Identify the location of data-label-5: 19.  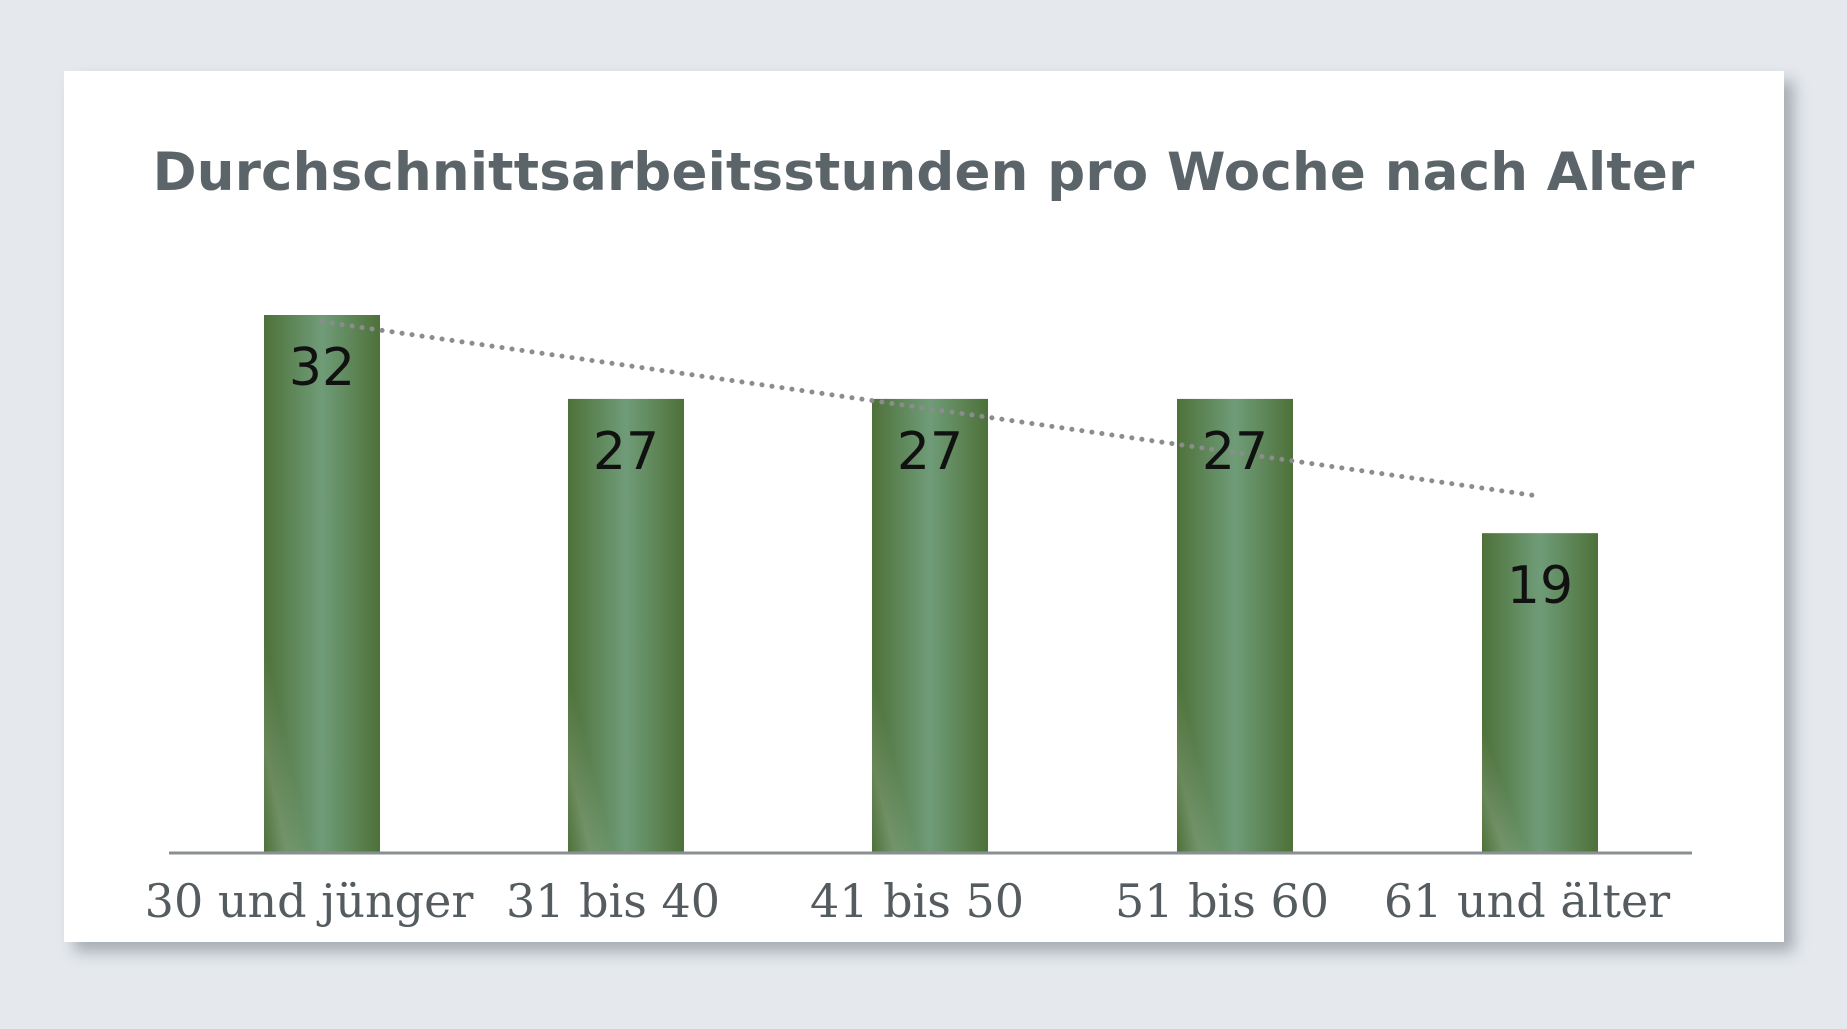
(1540, 586).